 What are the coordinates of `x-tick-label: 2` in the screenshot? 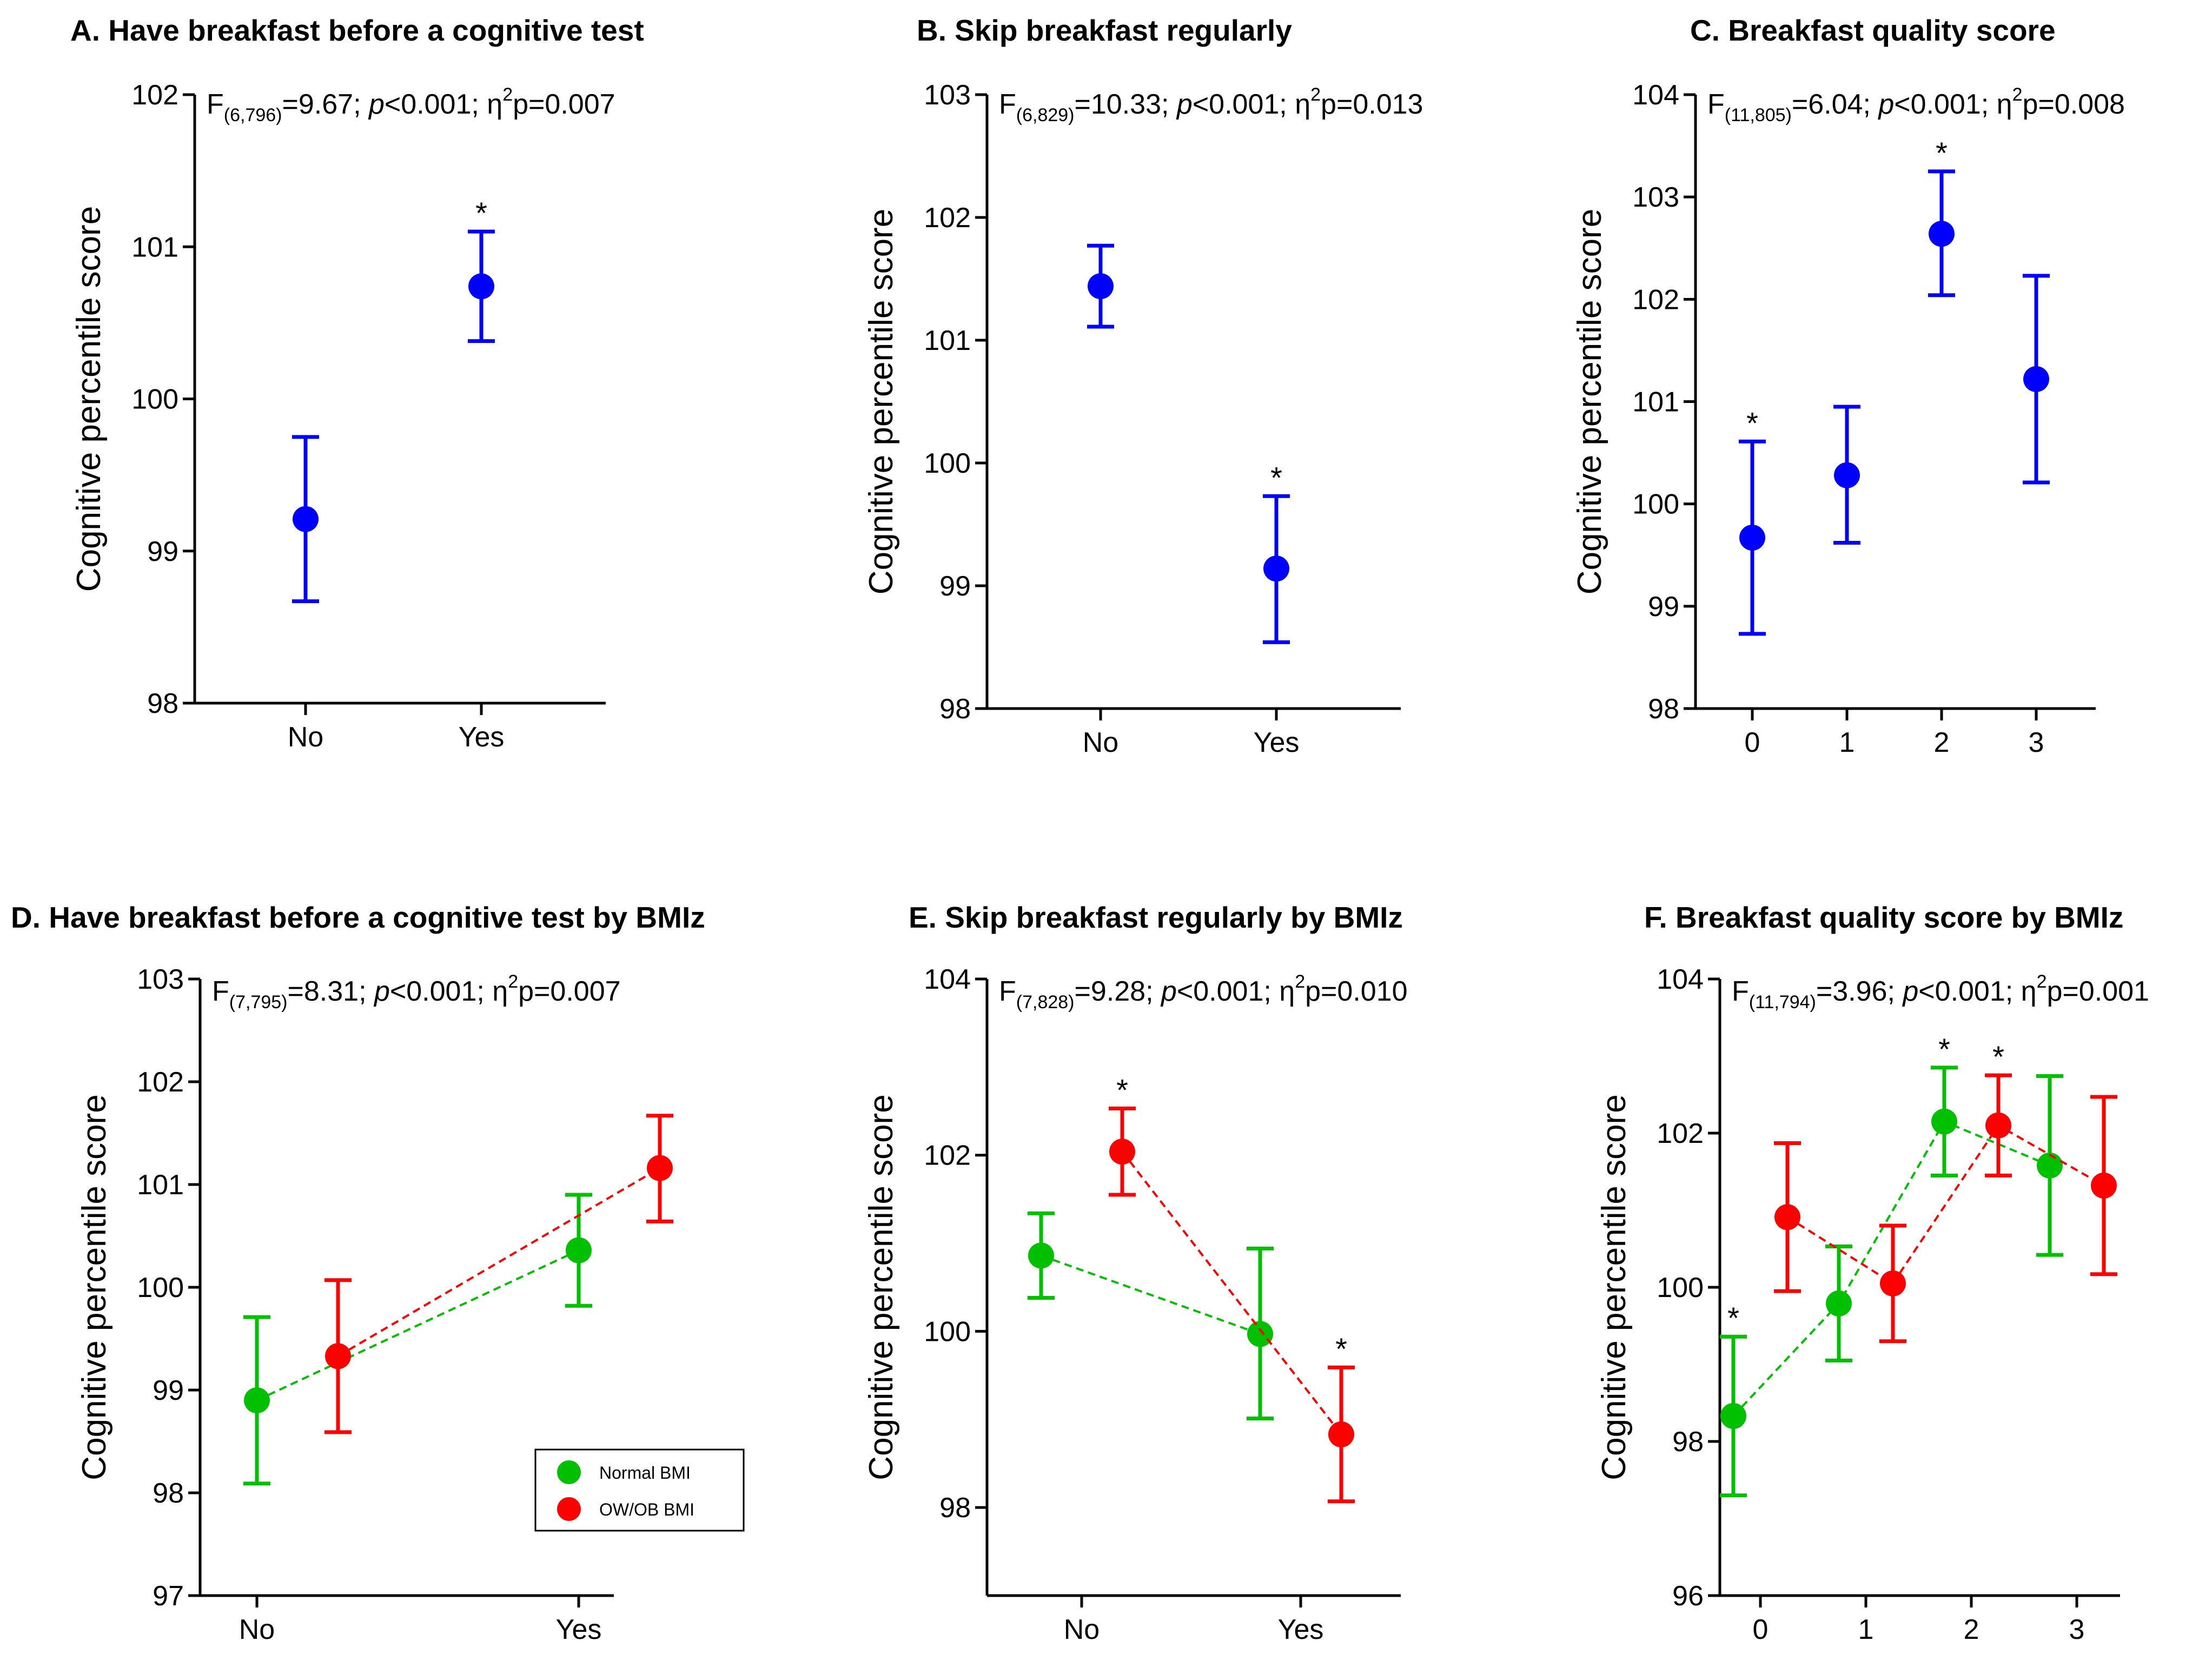 It's located at (1942, 742).